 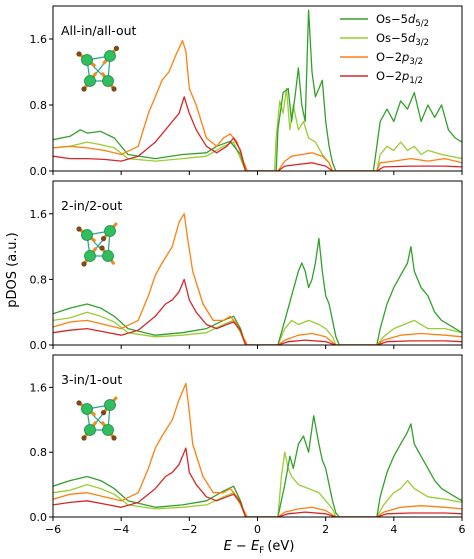 What do you see at coordinates (384, 49) in the screenshot?
I see `legend: Os−5d5/2 Os−5d3/2 O−2p3/2 O−2p1/2` at bounding box center [384, 49].